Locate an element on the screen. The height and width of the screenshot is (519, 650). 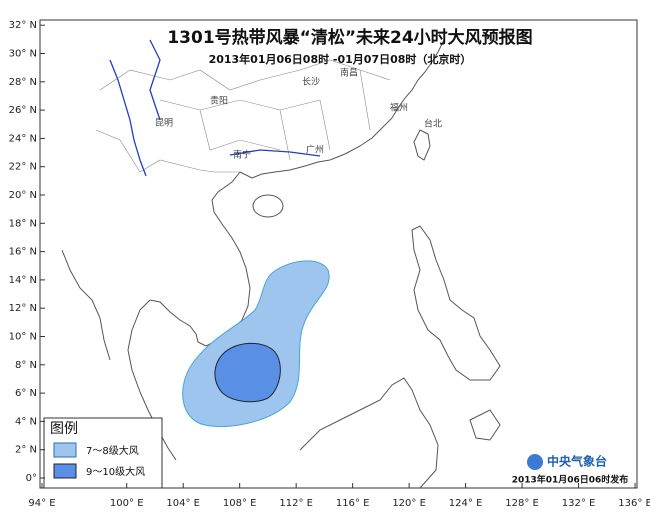
legend-label: 7～8级大风 is located at coordinates (112, 450).